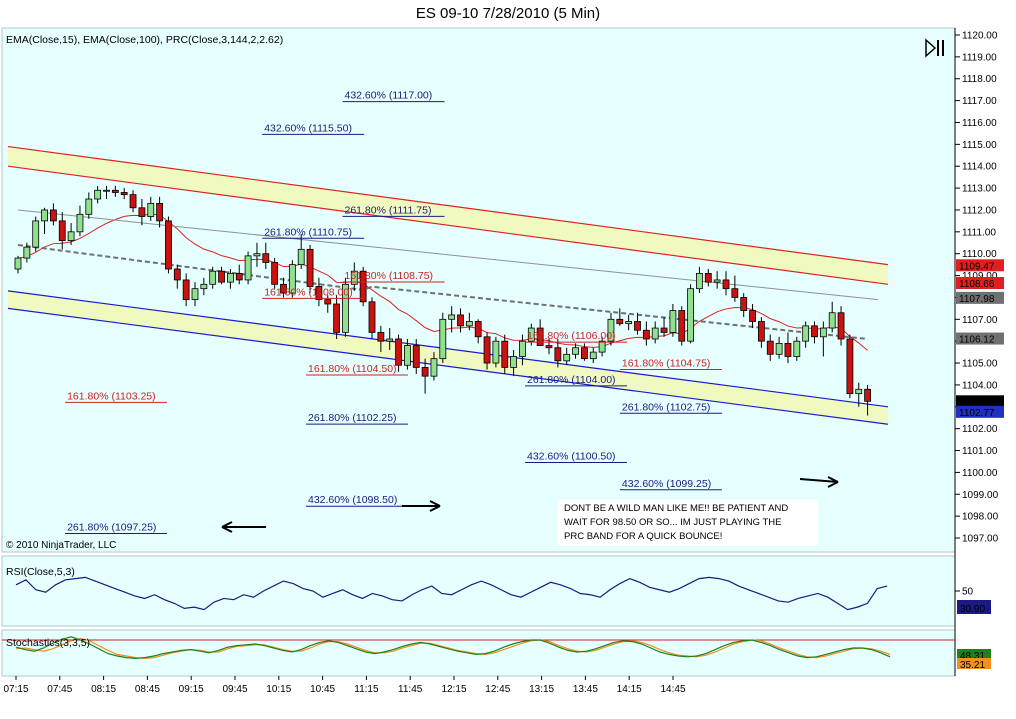  I want to click on price-label: 1103.25, so click(977, 402).